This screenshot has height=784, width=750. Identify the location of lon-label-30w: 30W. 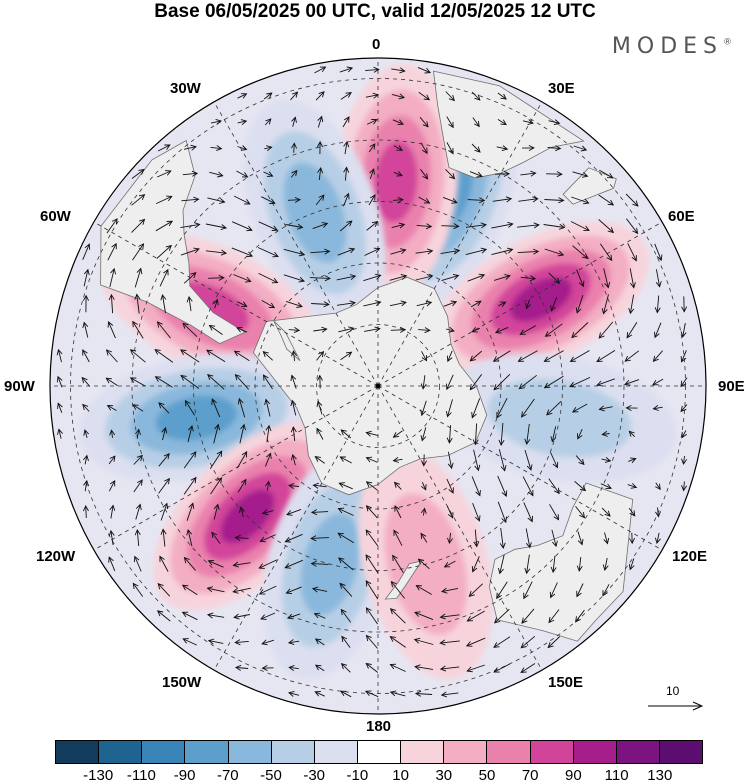
(185, 88).